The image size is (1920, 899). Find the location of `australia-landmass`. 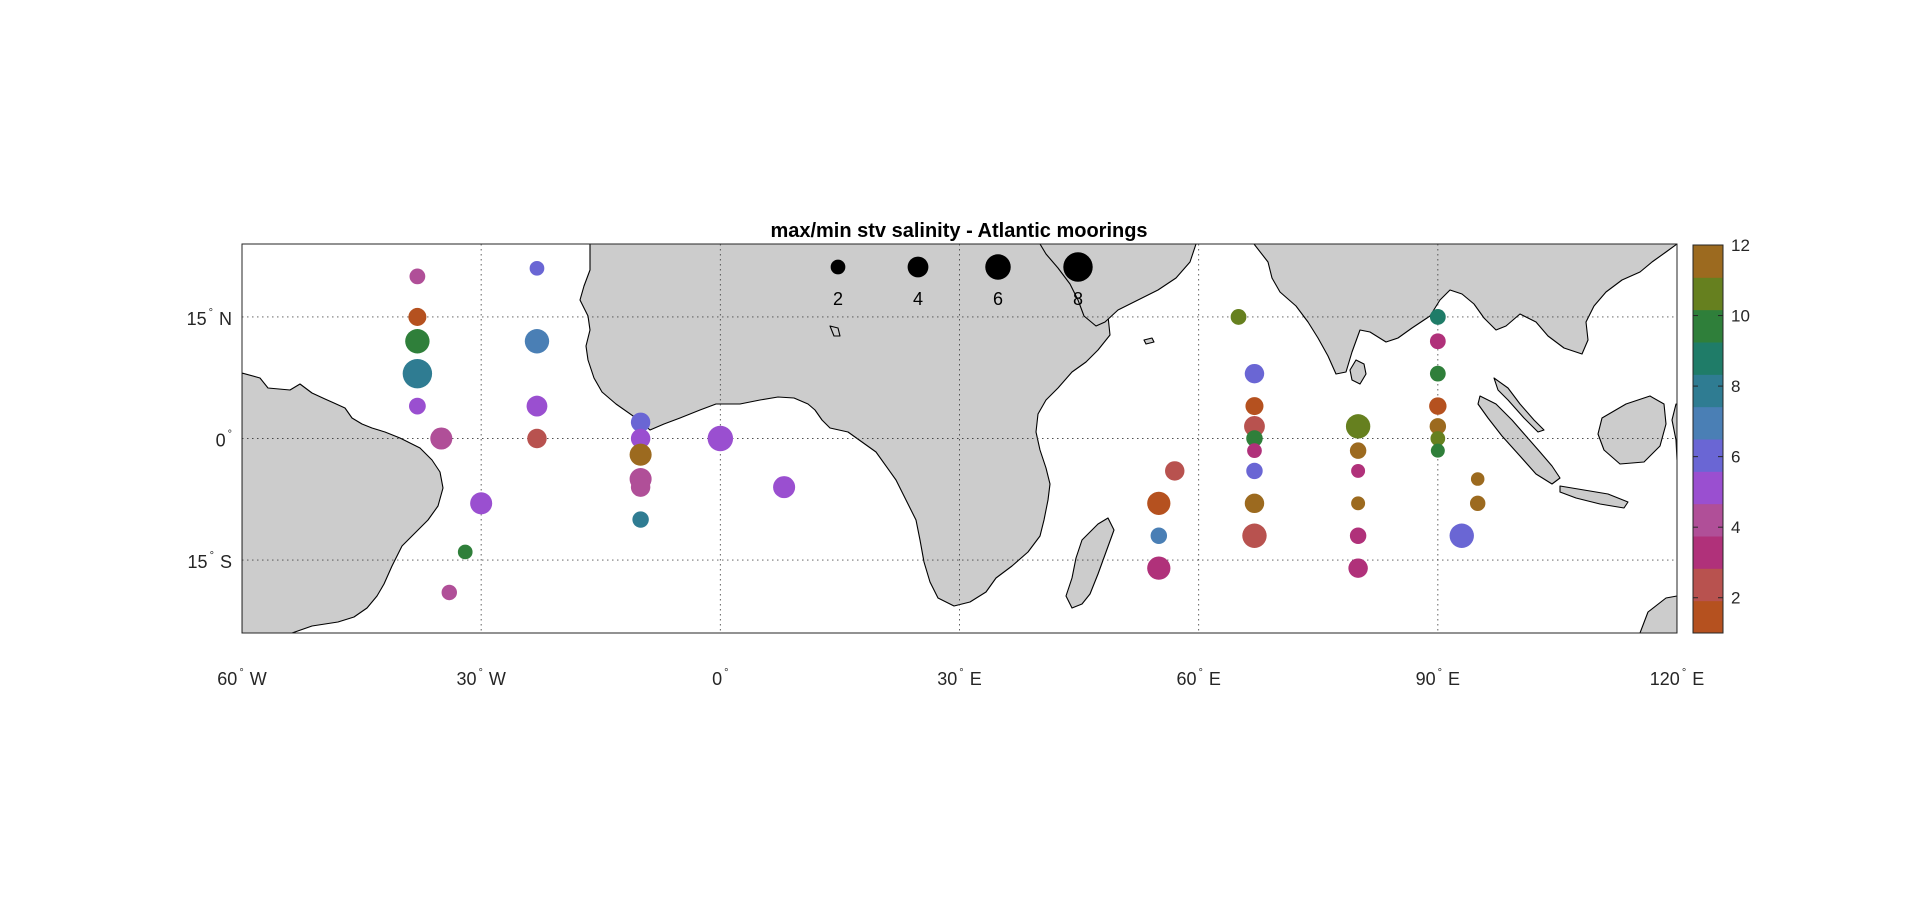

australia-landmass is located at coordinates (1658, 614).